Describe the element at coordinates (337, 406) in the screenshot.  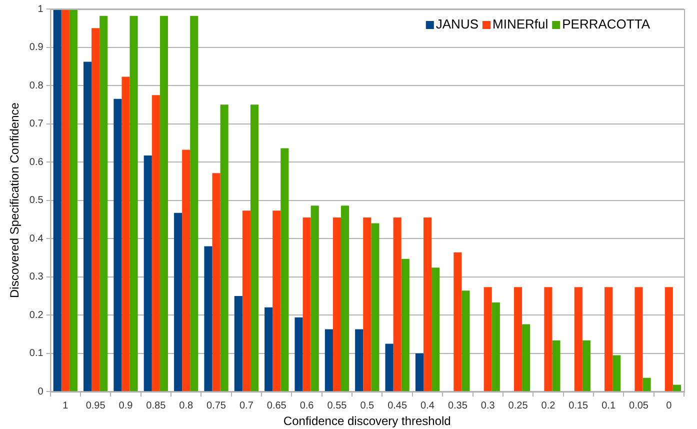
I see `x-tick-label: 0.55` at that location.